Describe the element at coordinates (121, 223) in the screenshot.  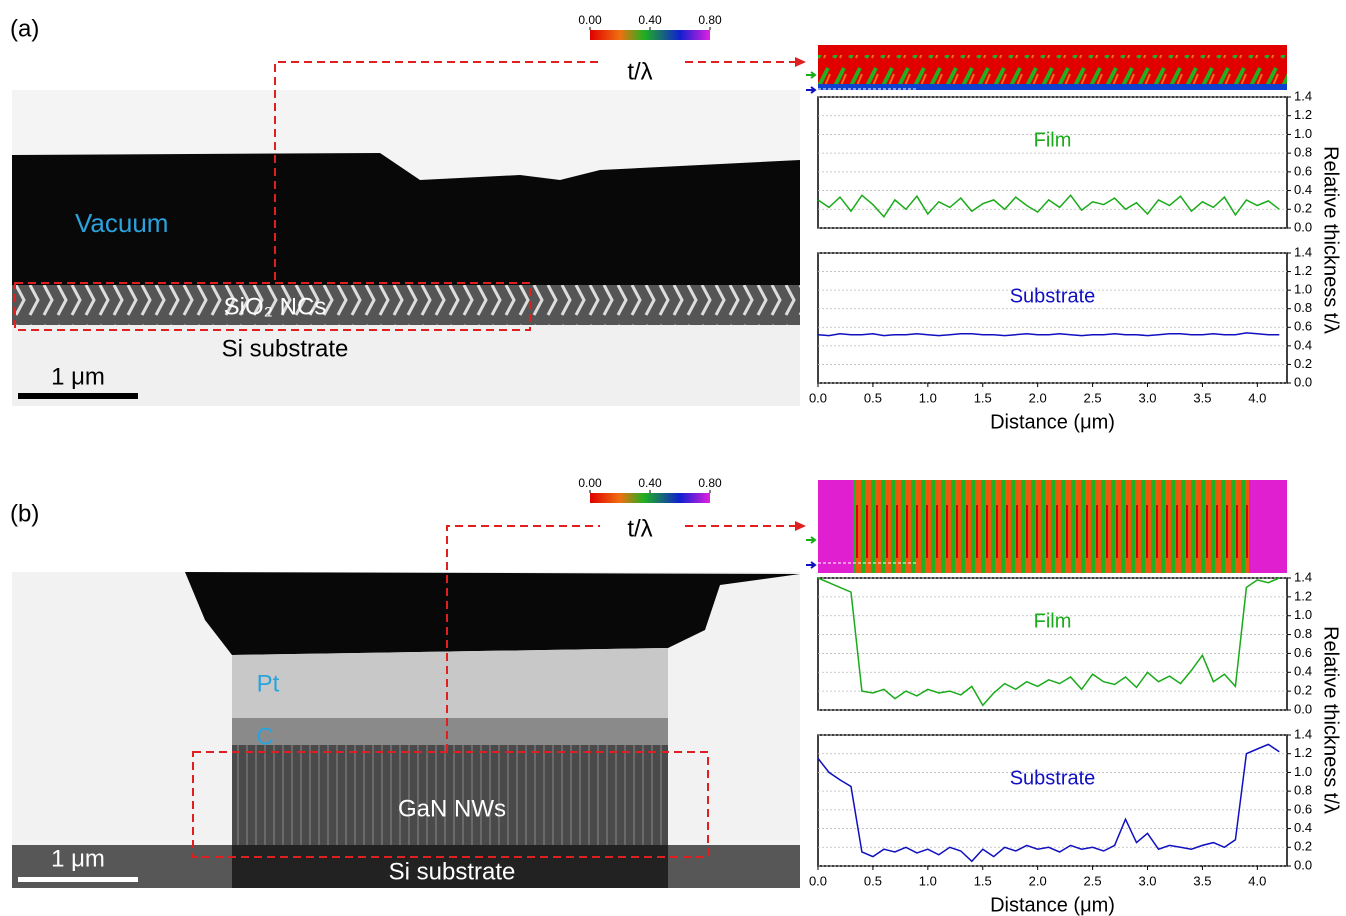
I see `image-label: Vacuum` at that location.